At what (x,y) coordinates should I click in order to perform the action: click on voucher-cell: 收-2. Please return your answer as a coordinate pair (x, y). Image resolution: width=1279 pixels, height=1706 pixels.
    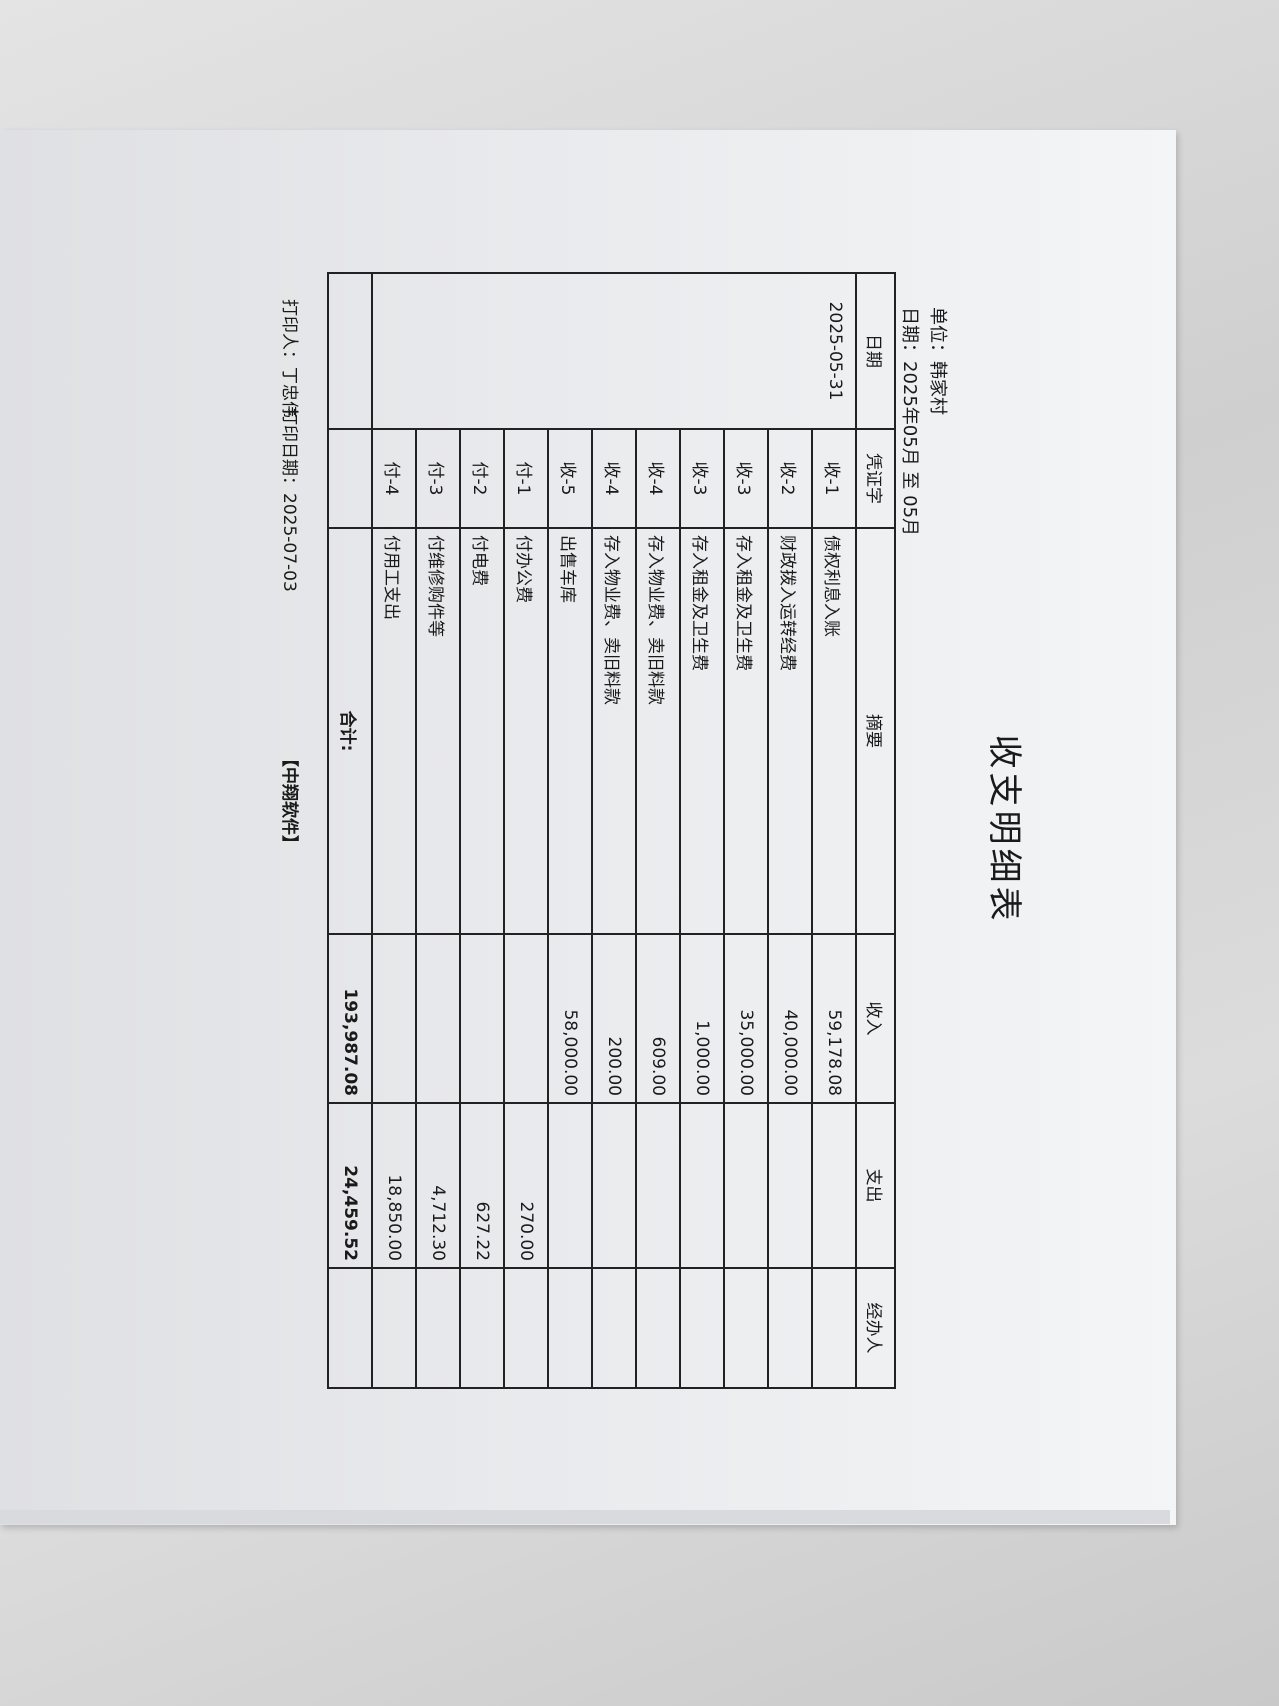
    Looking at the image, I should click on (790, 478).